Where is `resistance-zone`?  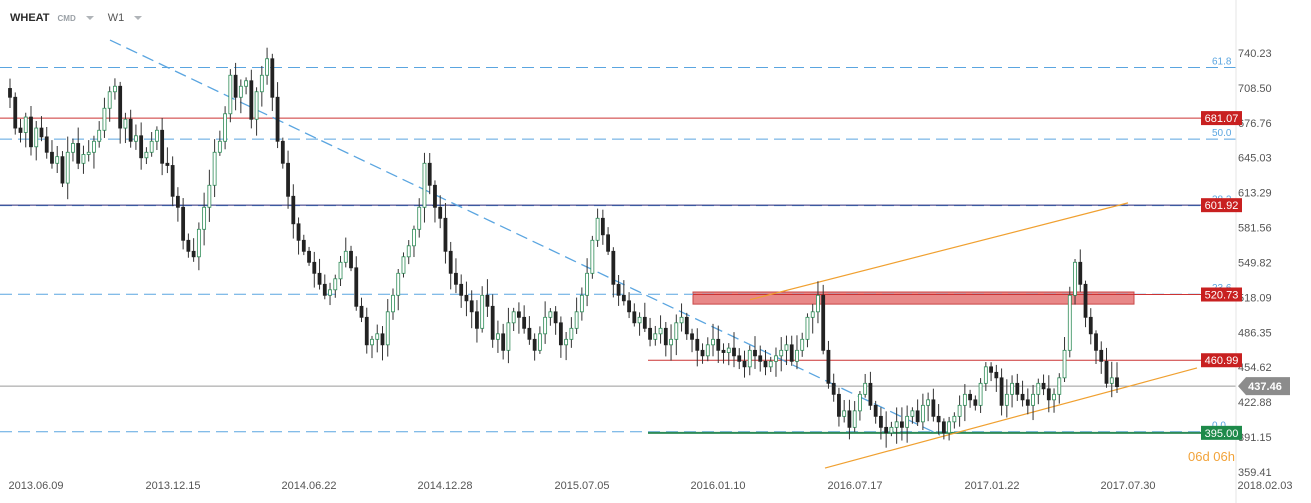
resistance-zone is located at coordinates (913, 298).